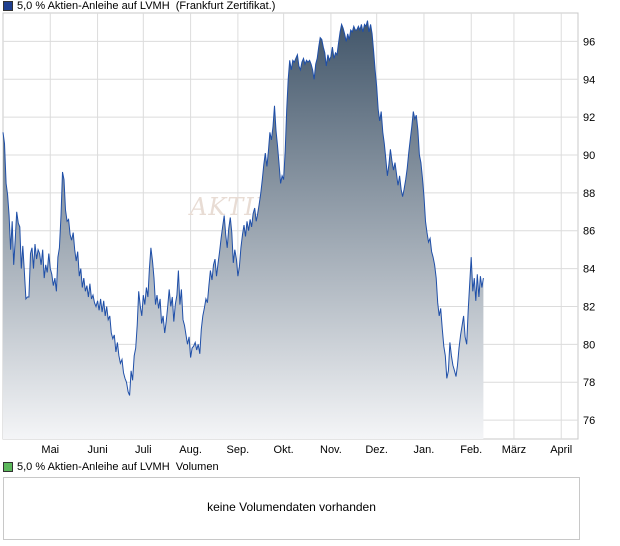  I want to click on price-legend-swatch, so click(8, 6).